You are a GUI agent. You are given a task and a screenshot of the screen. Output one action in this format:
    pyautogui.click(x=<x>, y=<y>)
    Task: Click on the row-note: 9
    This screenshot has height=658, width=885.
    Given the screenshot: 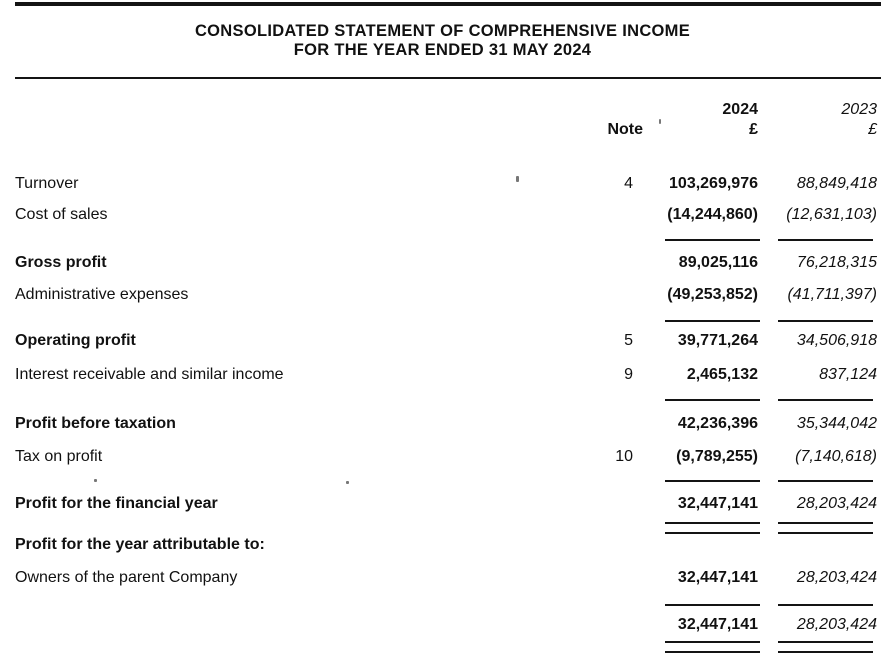 What is the action you would take?
    pyautogui.click(x=628, y=374)
    